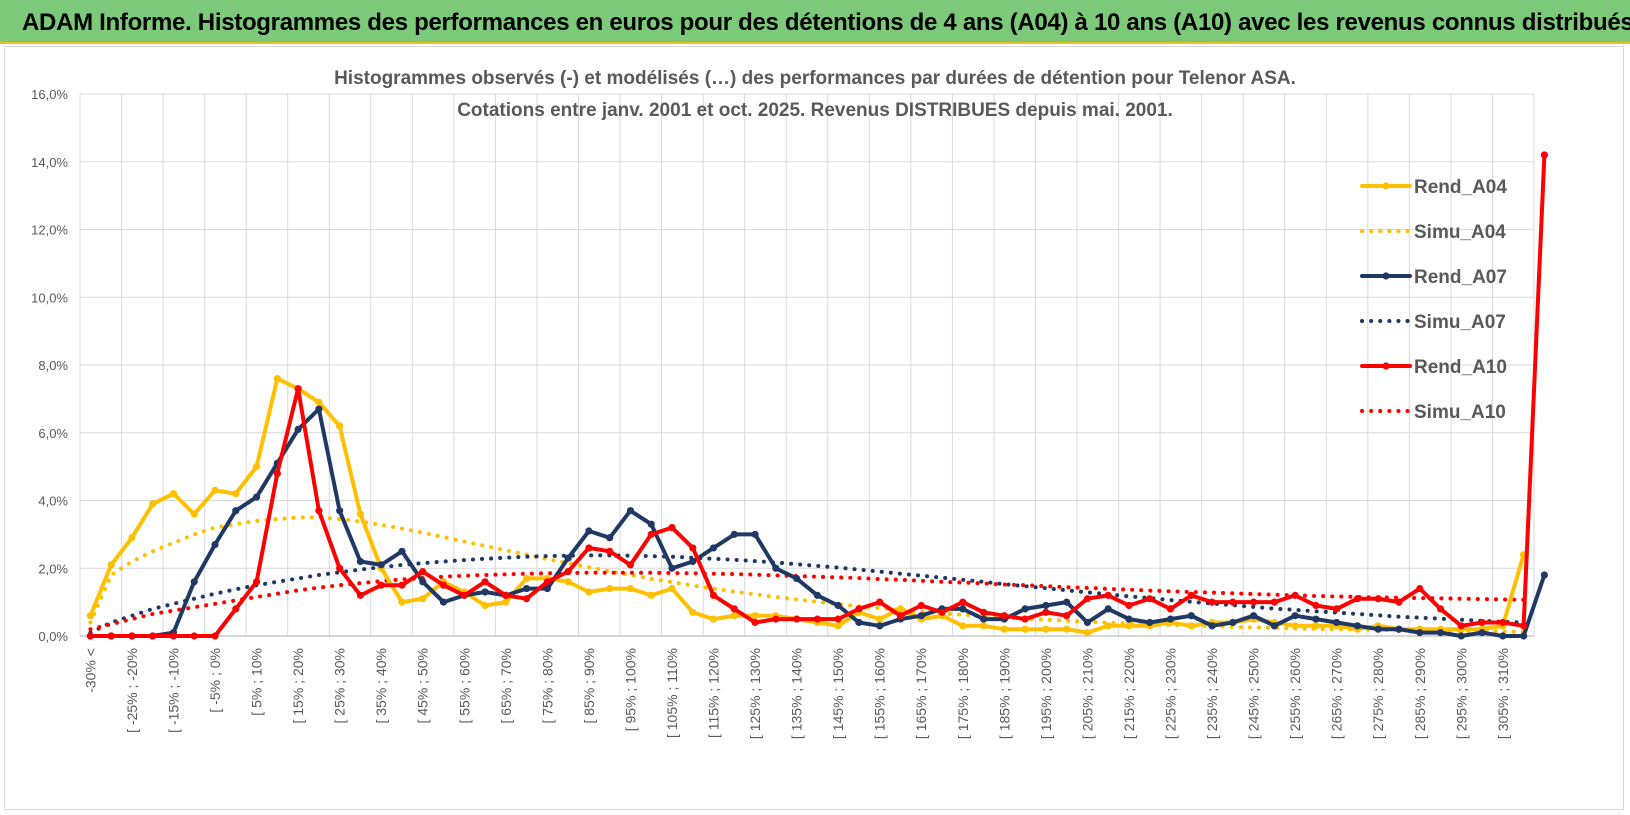 The image size is (1630, 815). Describe the element at coordinates (1046, 693) in the screenshot. I see `x-tick-label: [ 195% ; 200%` at that location.